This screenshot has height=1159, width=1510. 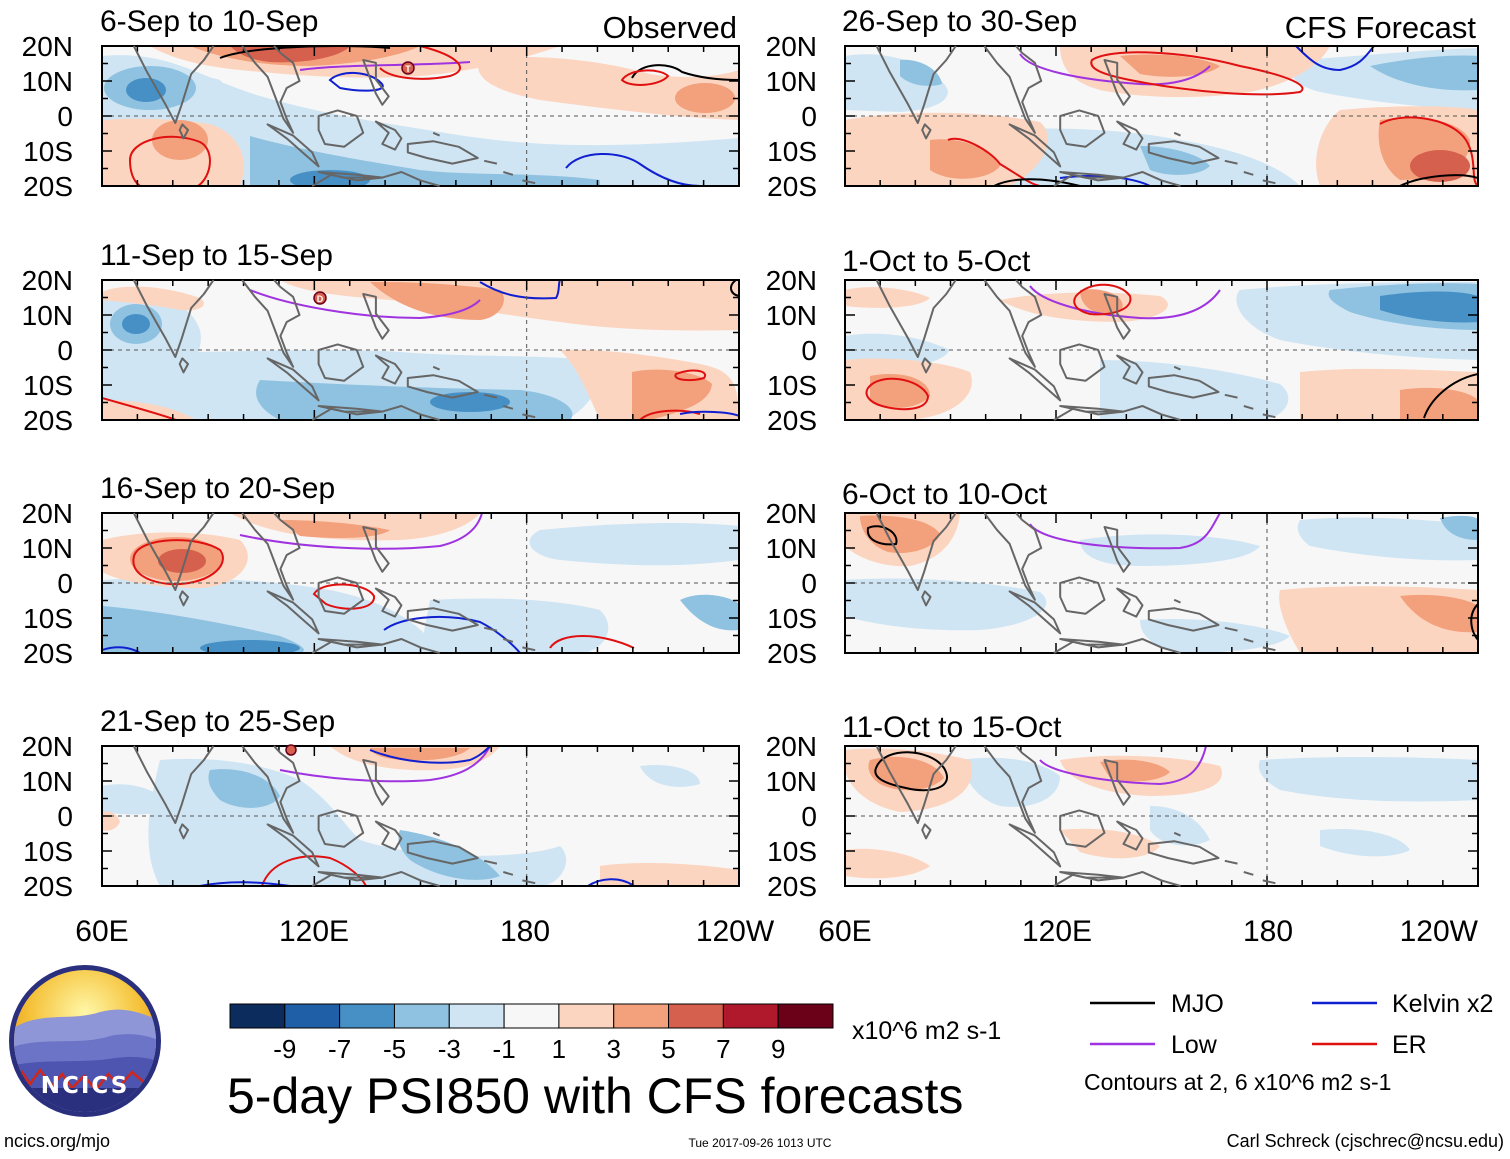 What do you see at coordinates (1194, 1045) in the screenshot?
I see `legend-label-low: Low` at bounding box center [1194, 1045].